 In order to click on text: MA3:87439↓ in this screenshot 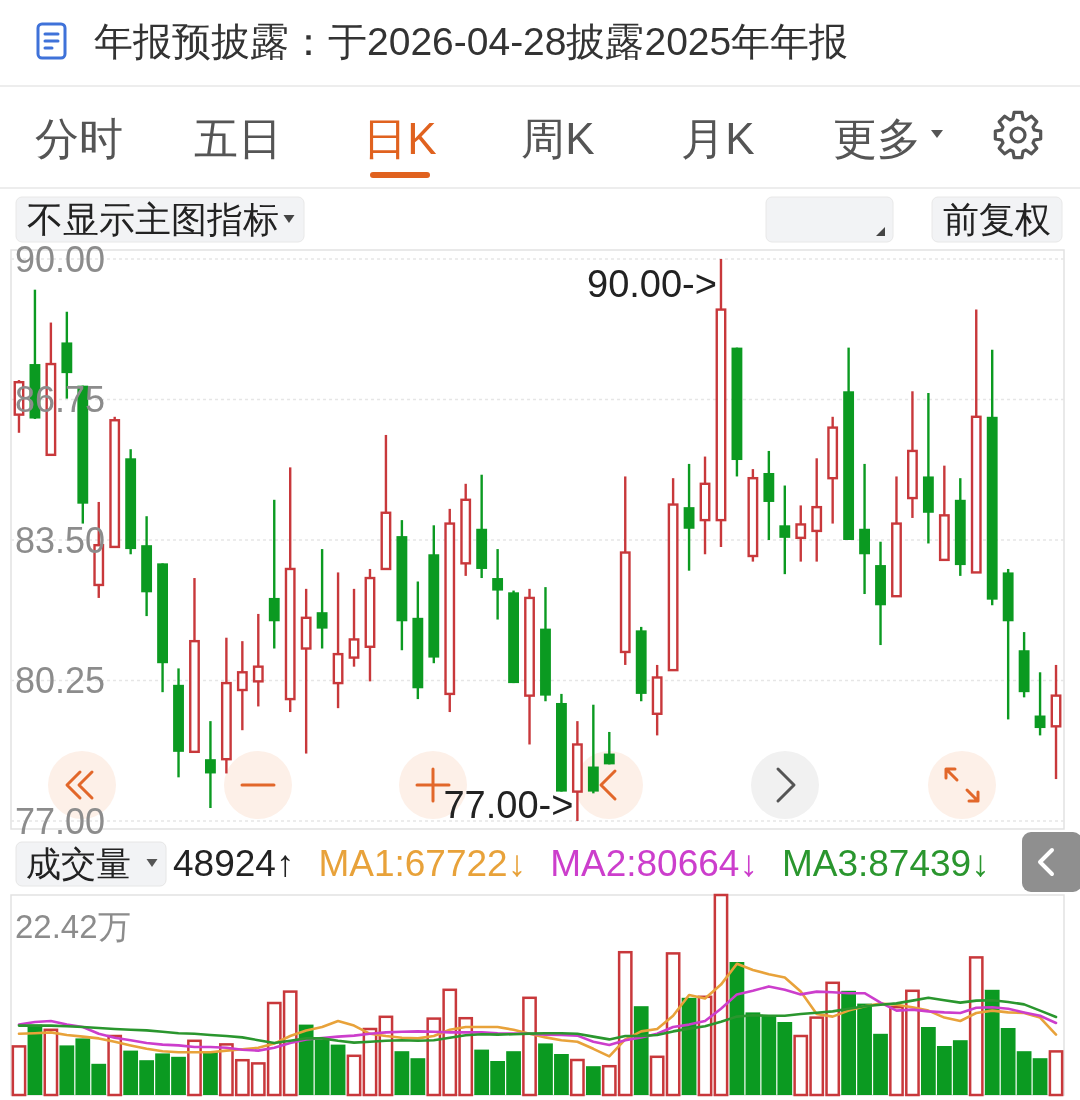, I will do `click(885, 863)`.